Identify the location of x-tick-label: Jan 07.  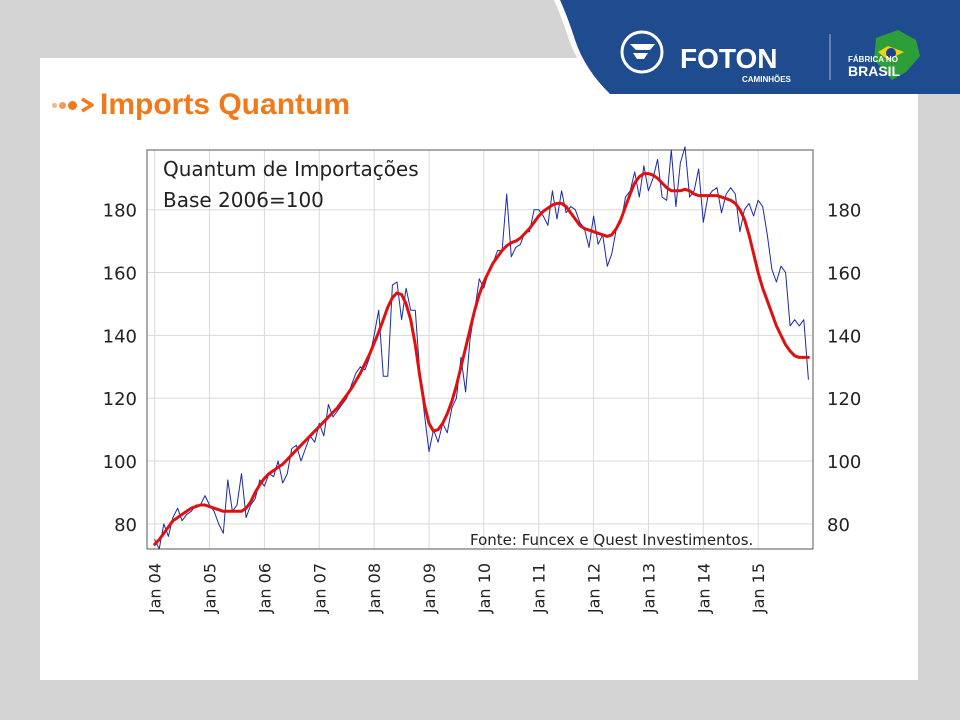
(319, 588).